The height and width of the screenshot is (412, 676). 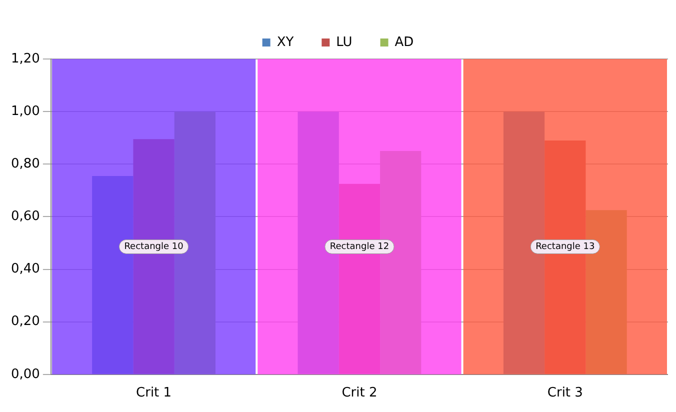 What do you see at coordinates (25, 322) in the screenshot?
I see `y-tick-label: 0,20` at bounding box center [25, 322].